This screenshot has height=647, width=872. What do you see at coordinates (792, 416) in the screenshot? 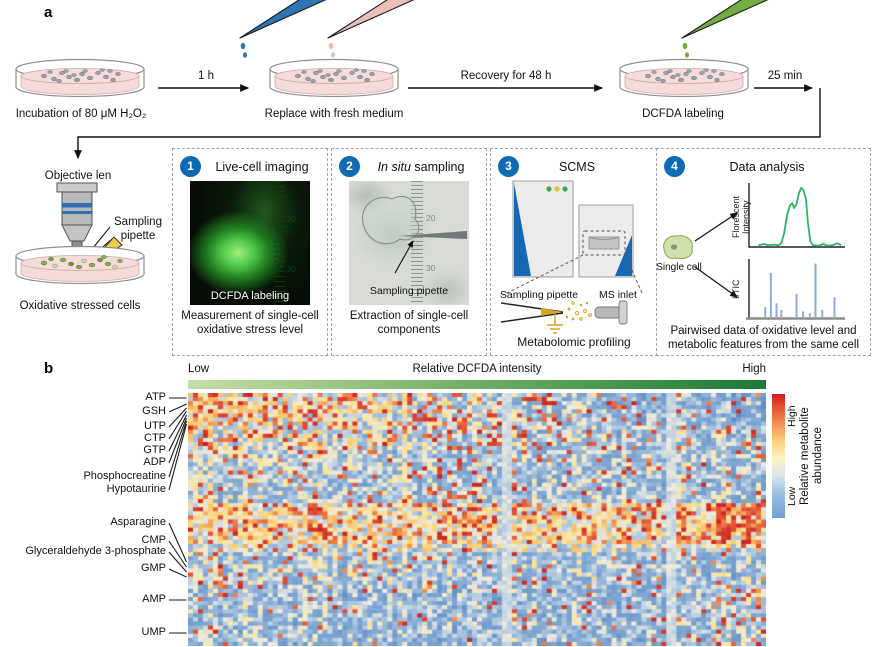
I see `colorbar-high-label: High` at bounding box center [792, 416].